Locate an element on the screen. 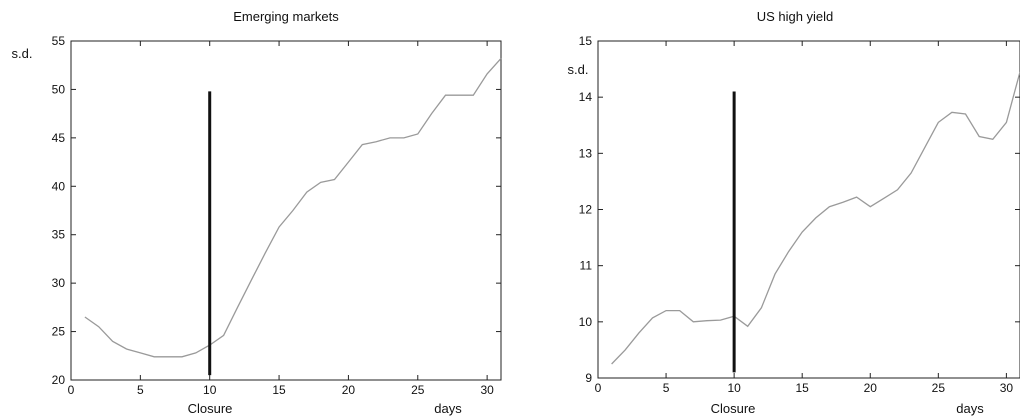  y-tick-label: 50 is located at coordinates (59, 89).